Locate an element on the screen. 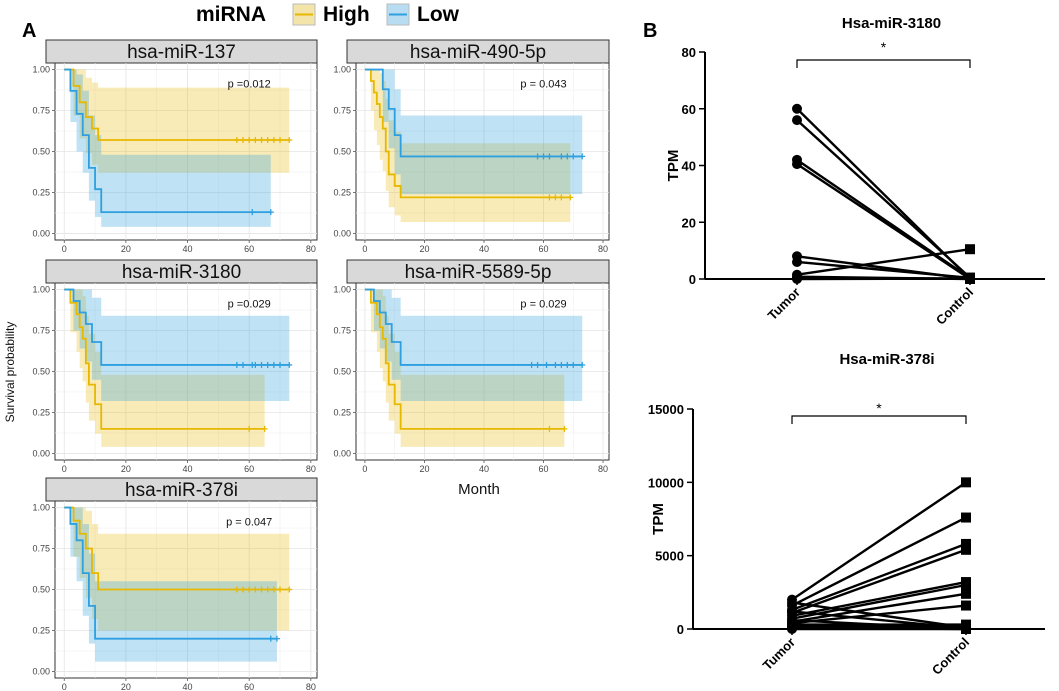 The image size is (1059, 691). p-value: p = 0.047 is located at coordinates (249, 523).